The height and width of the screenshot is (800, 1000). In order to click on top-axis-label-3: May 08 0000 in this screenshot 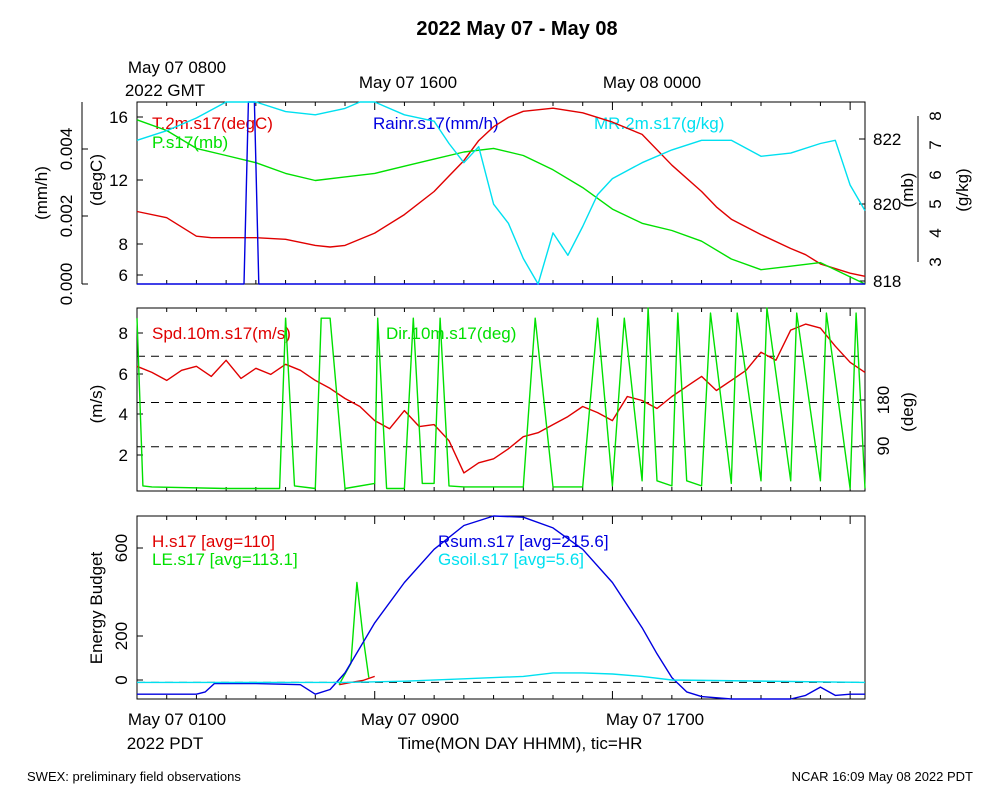, I will do `click(652, 82)`.